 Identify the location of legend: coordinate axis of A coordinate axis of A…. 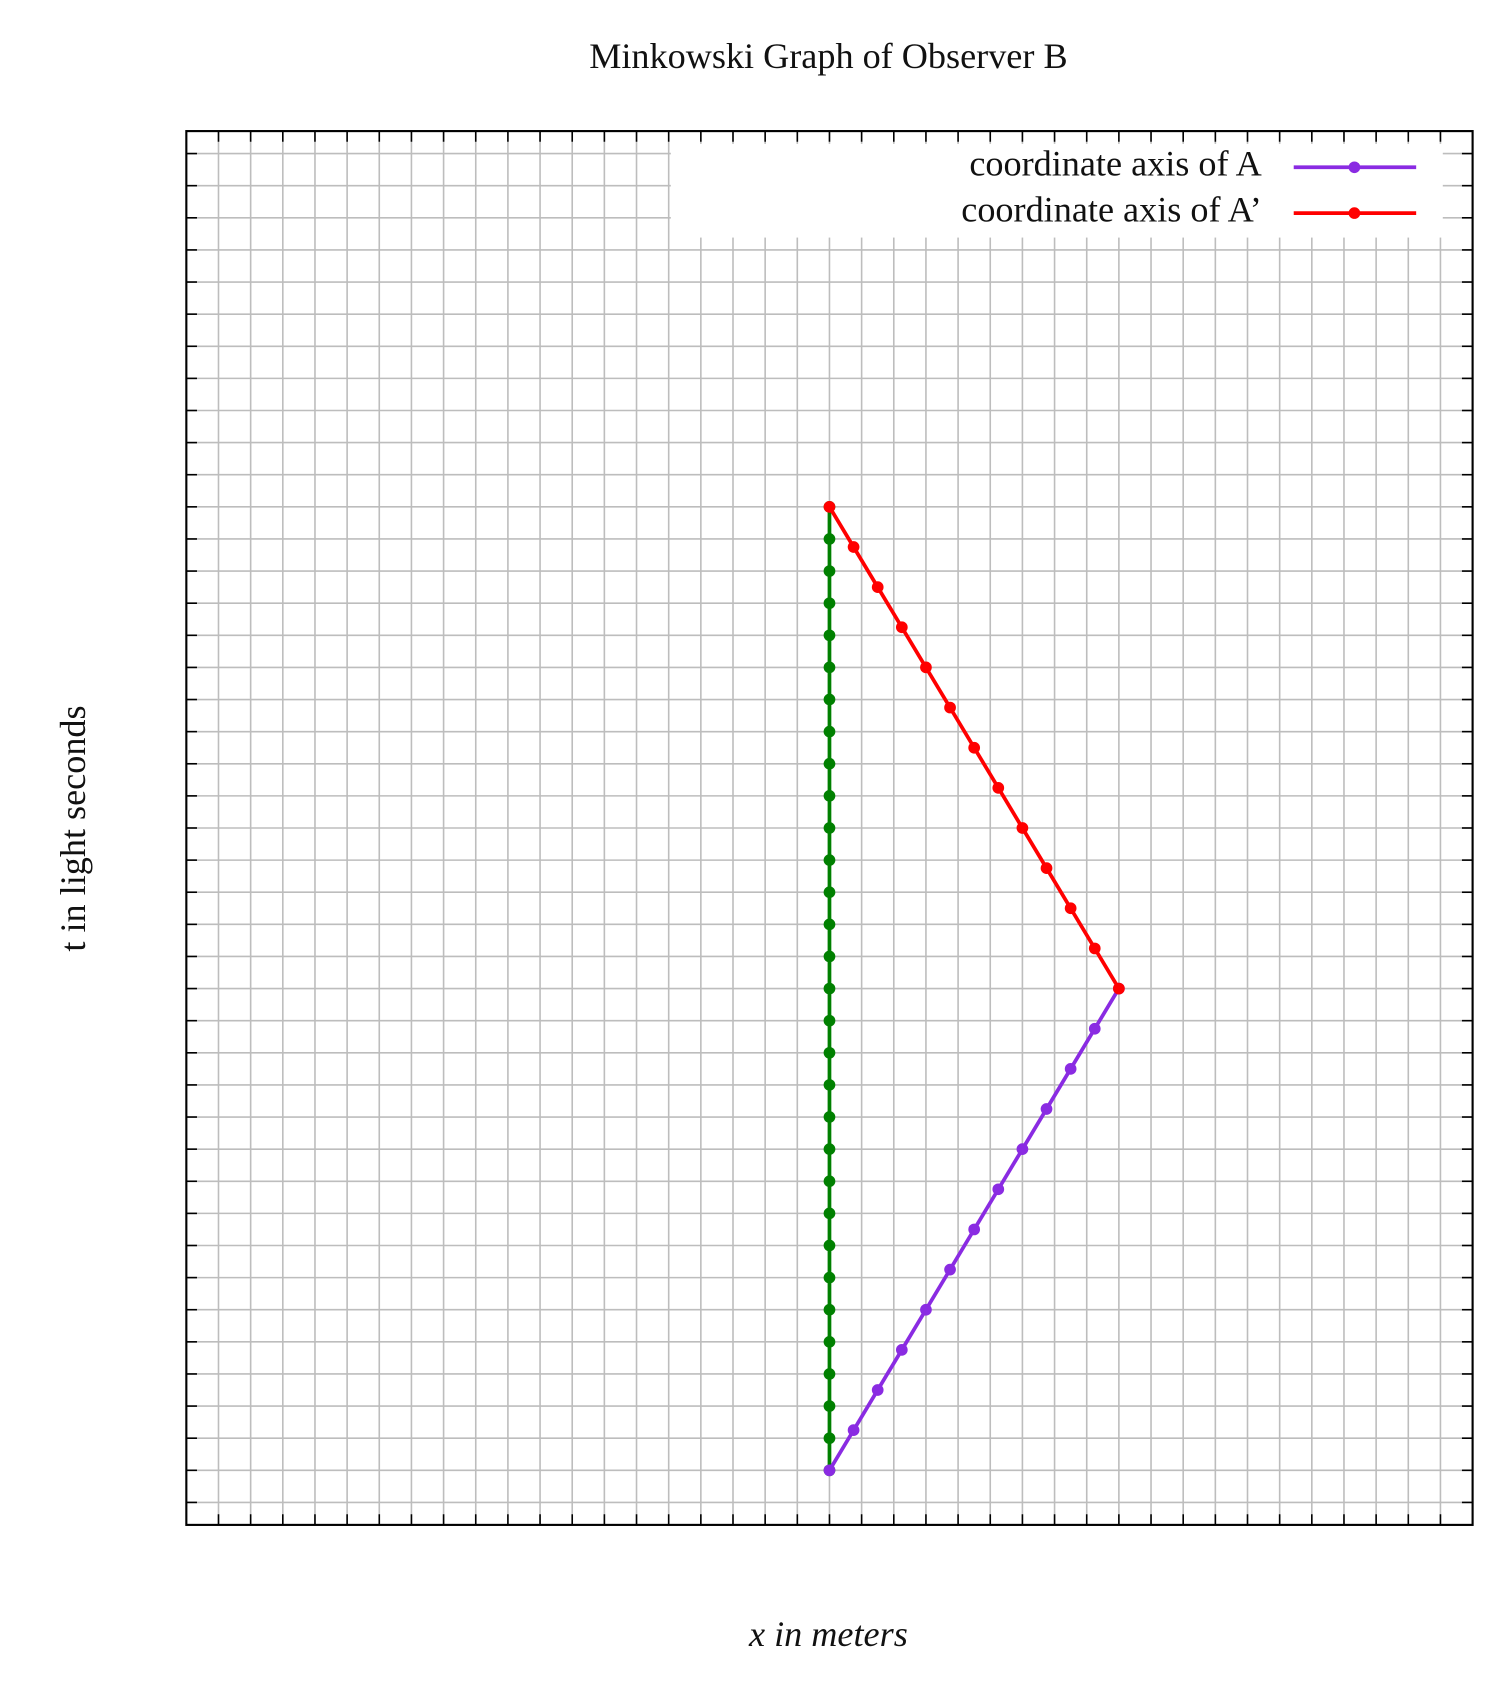
(1056, 190).